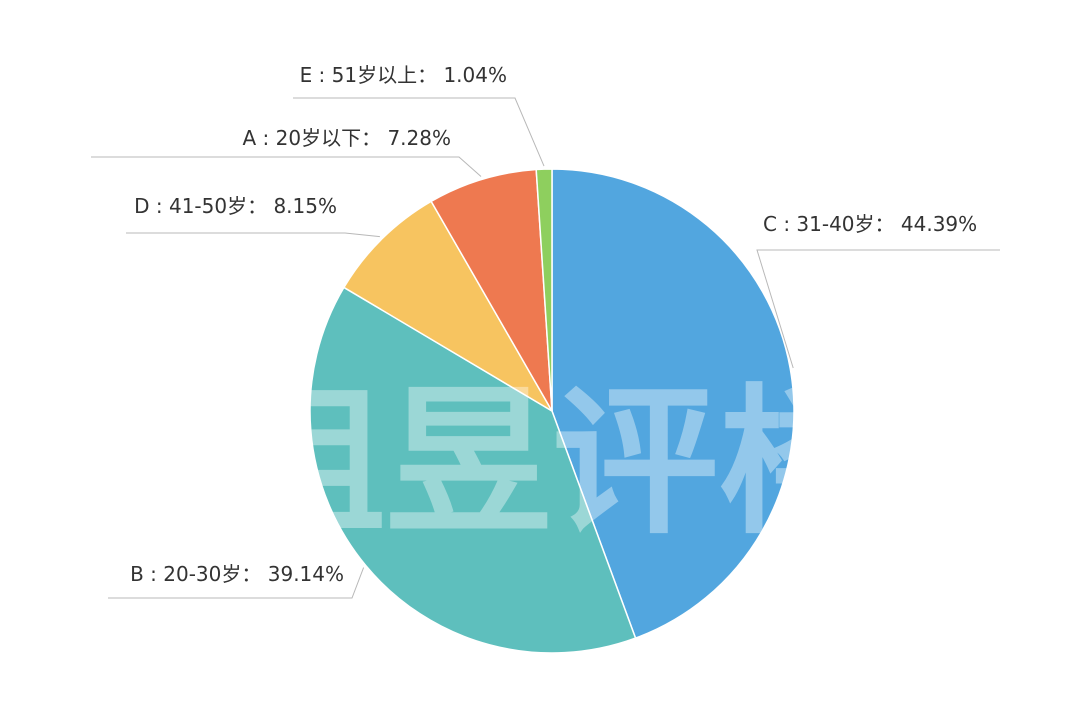  Describe the element at coordinates (673, 403) in the screenshot. I see `pie-slice-c` at that location.